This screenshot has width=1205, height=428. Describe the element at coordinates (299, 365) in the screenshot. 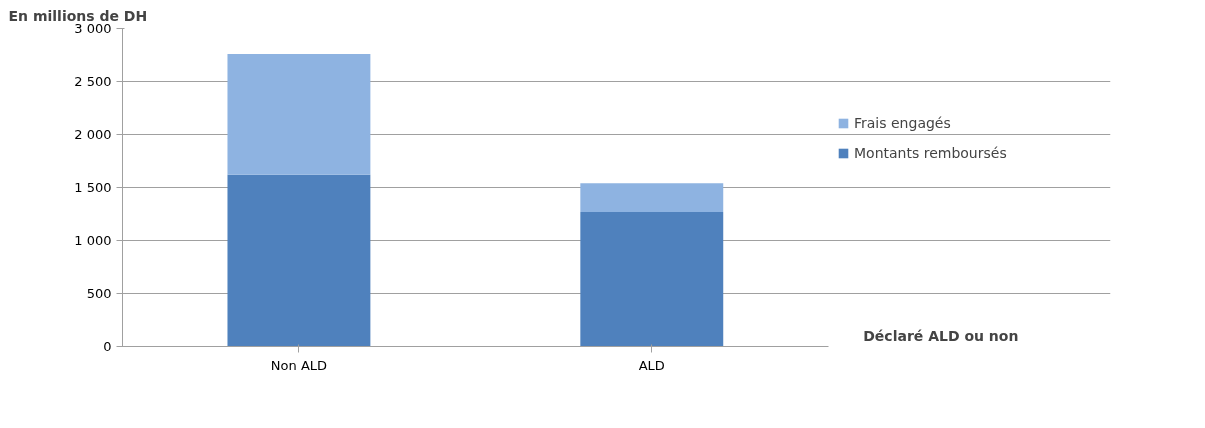

I see `x-tick-label: Non ALD` at that location.